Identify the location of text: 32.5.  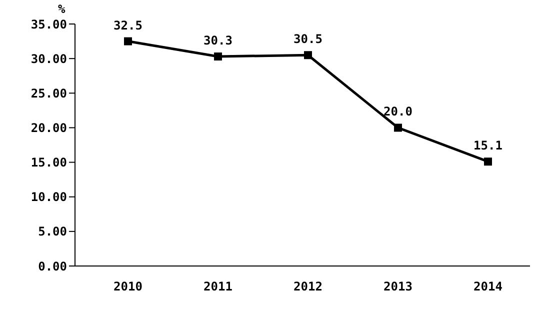
(128, 25).